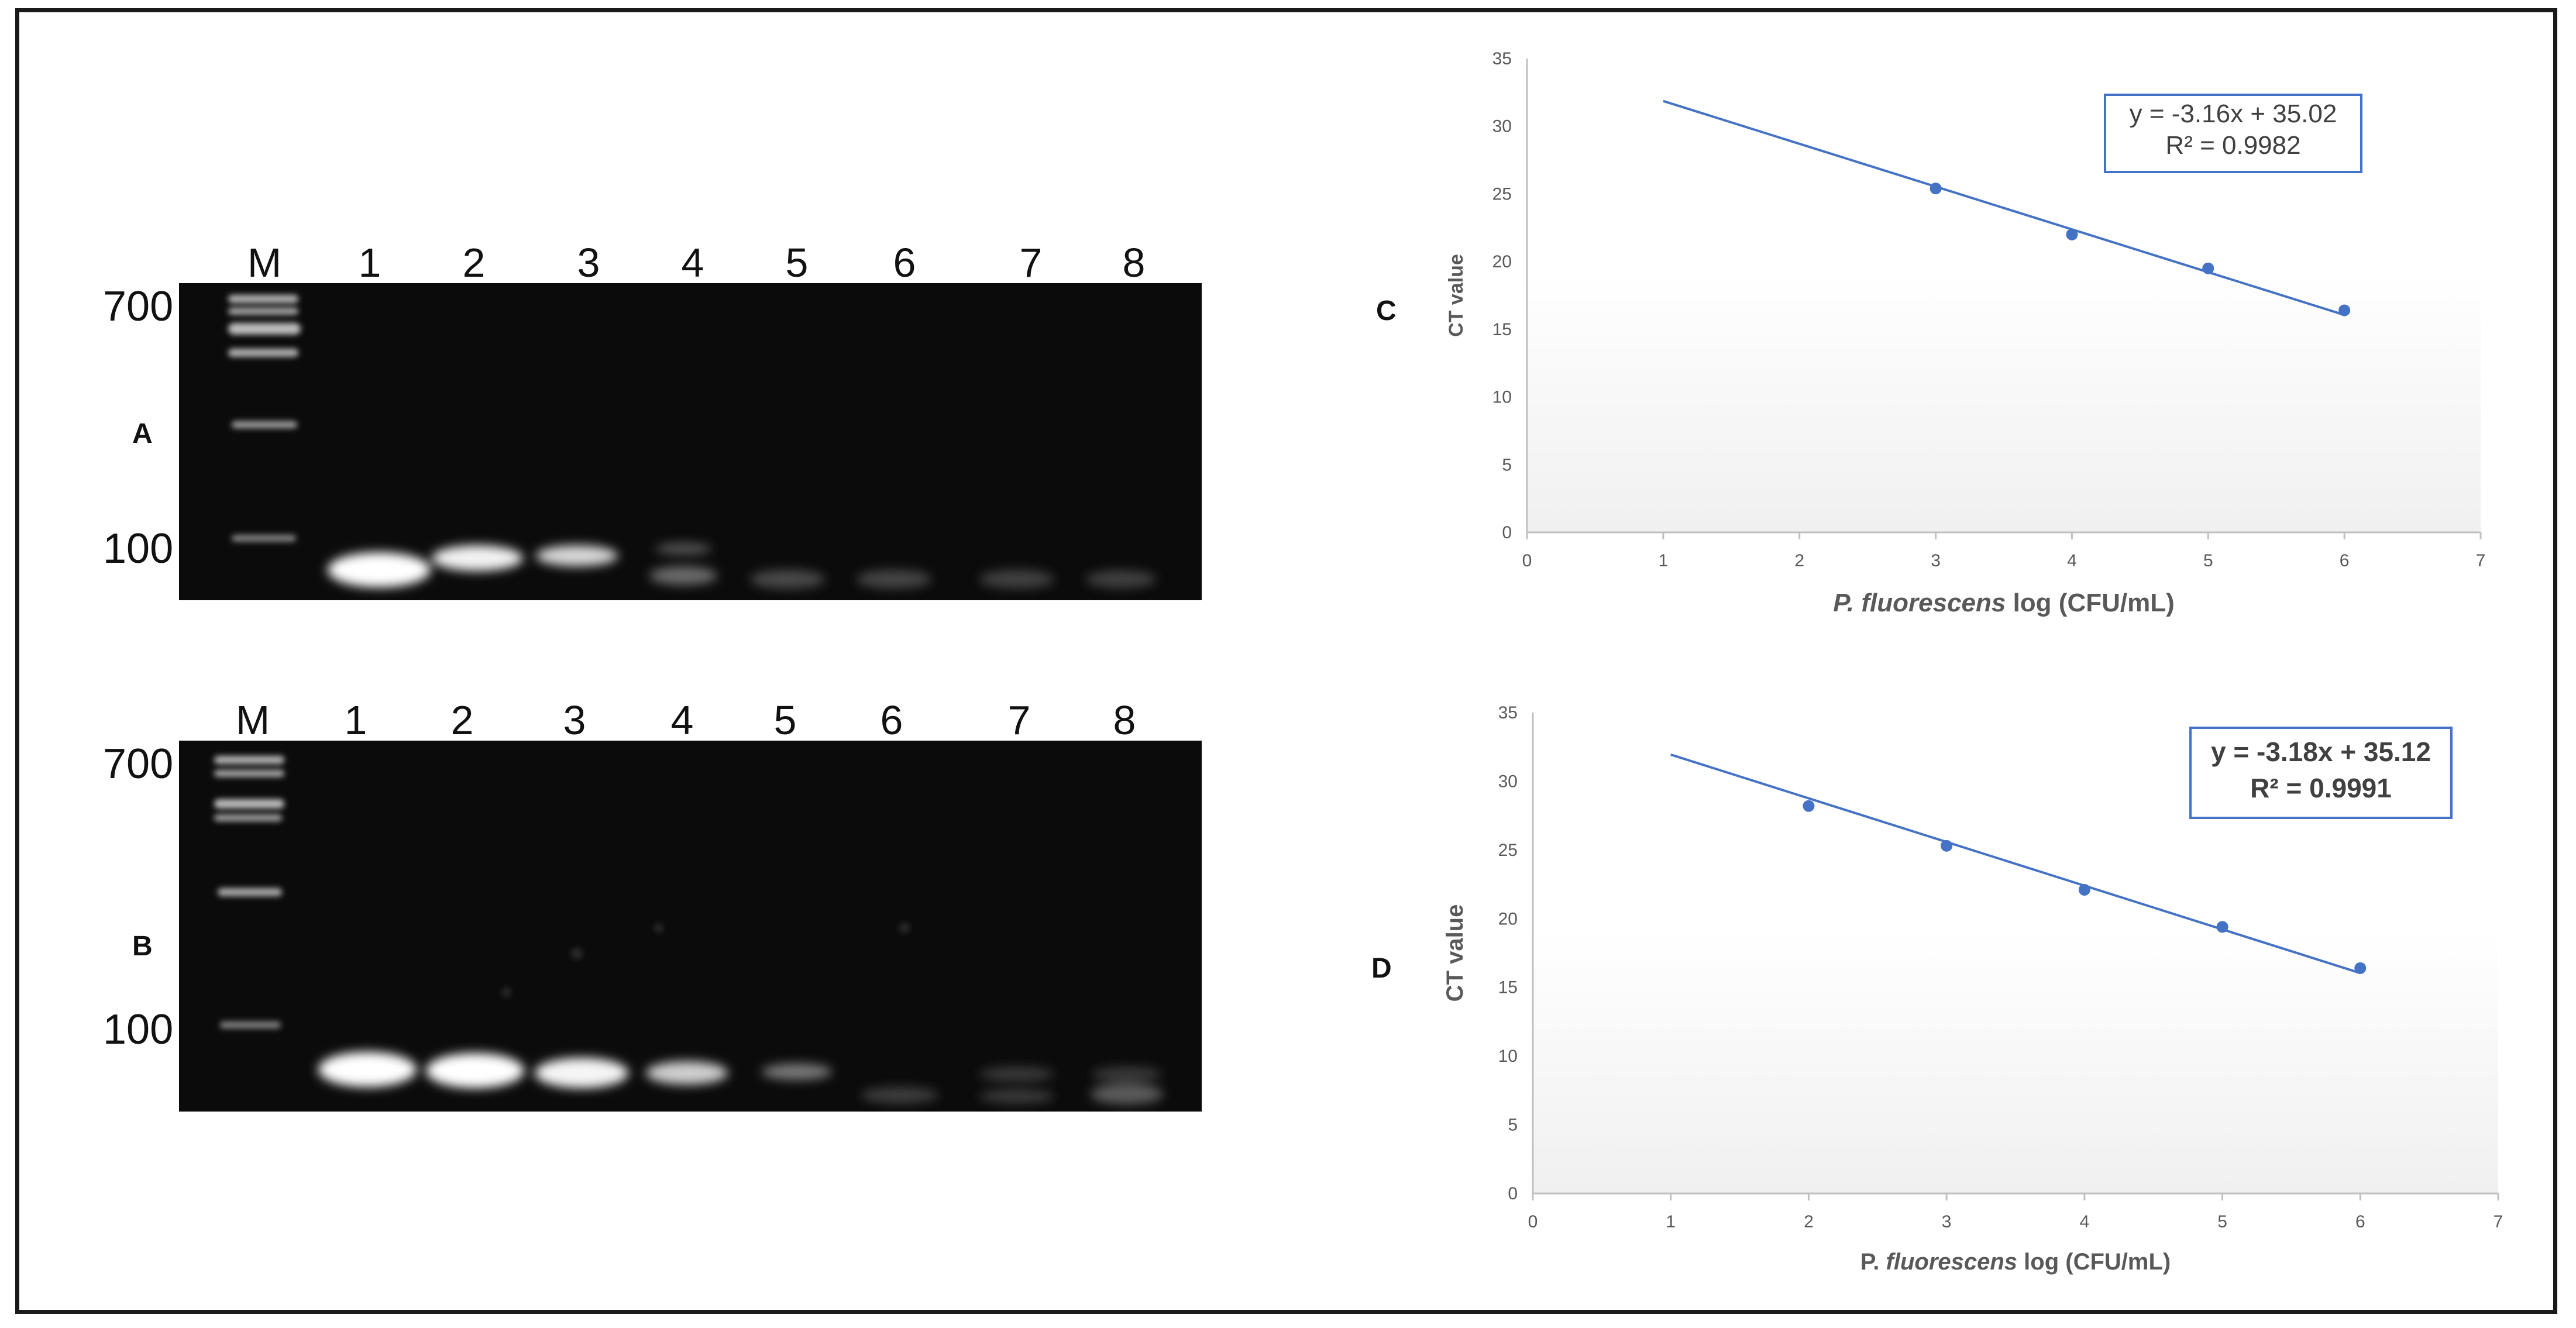 The height and width of the screenshot is (1328, 2576). Describe the element at coordinates (1809, 1221) in the screenshot. I see `chart-d-xtick-label: 2` at that location.